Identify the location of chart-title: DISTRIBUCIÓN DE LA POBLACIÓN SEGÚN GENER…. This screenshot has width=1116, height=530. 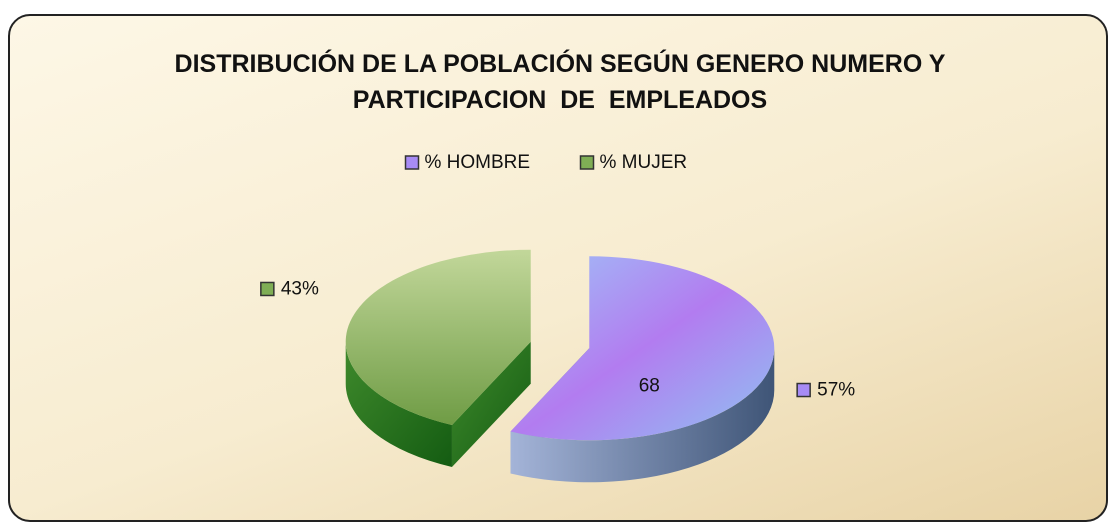
(563, 82).